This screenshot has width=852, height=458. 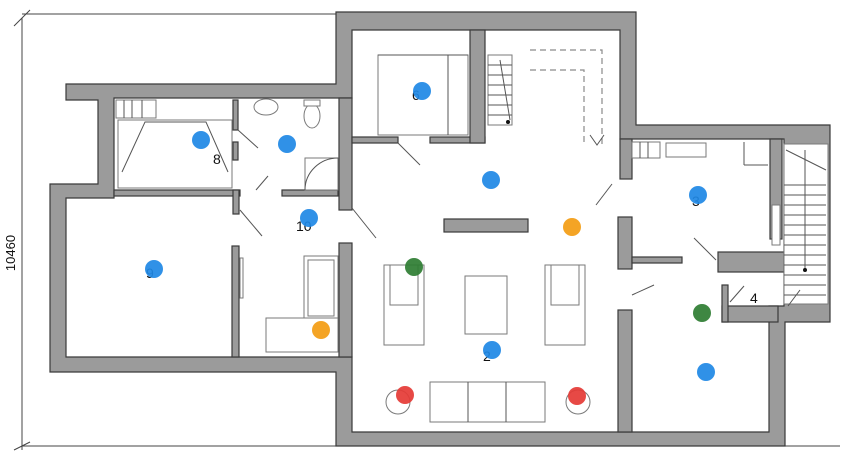 What do you see at coordinates (577, 396) in the screenshot?
I see `red-marker-right` at bounding box center [577, 396].